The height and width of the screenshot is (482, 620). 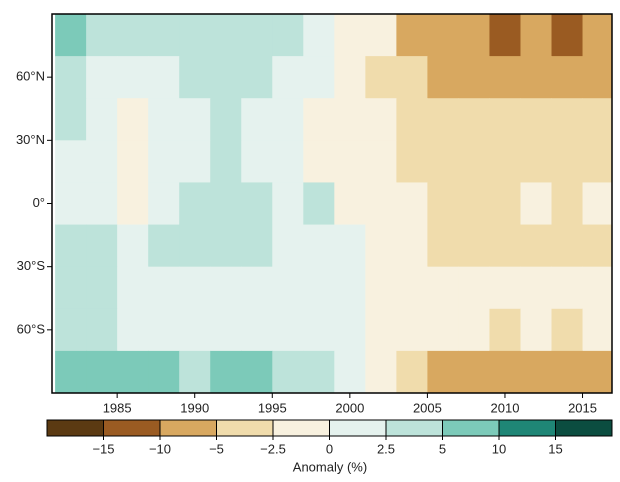 What do you see at coordinates (31, 328) in the screenshot?
I see `y-tick-label: 60°S` at bounding box center [31, 328].